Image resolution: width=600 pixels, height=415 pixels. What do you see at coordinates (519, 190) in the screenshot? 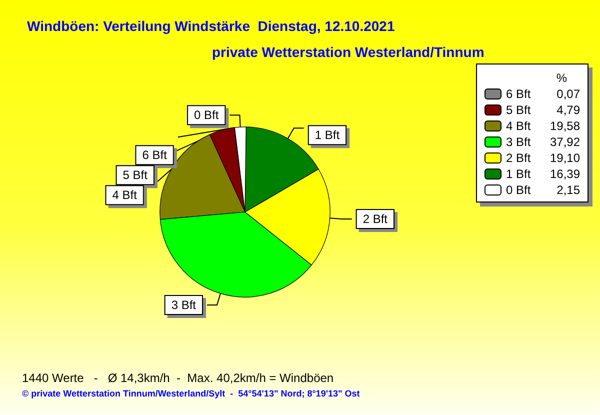
I see `legend-label: 0 Bft` at bounding box center [519, 190].